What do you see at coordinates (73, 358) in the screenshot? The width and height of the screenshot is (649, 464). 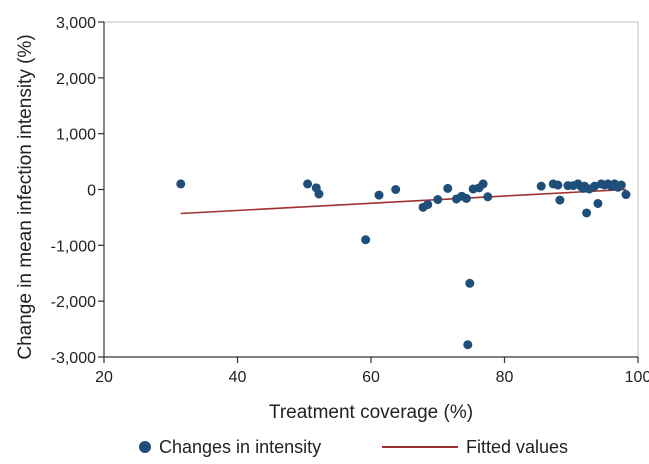 I see `y-tick-label: -3,000` at bounding box center [73, 358].